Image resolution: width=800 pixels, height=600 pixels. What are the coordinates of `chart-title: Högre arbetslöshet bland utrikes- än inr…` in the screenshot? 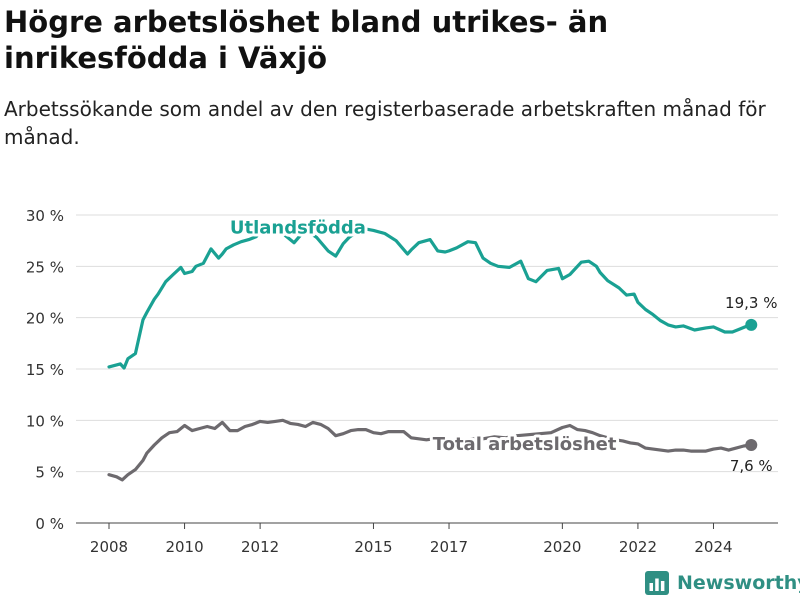 It's located at (306, 40).